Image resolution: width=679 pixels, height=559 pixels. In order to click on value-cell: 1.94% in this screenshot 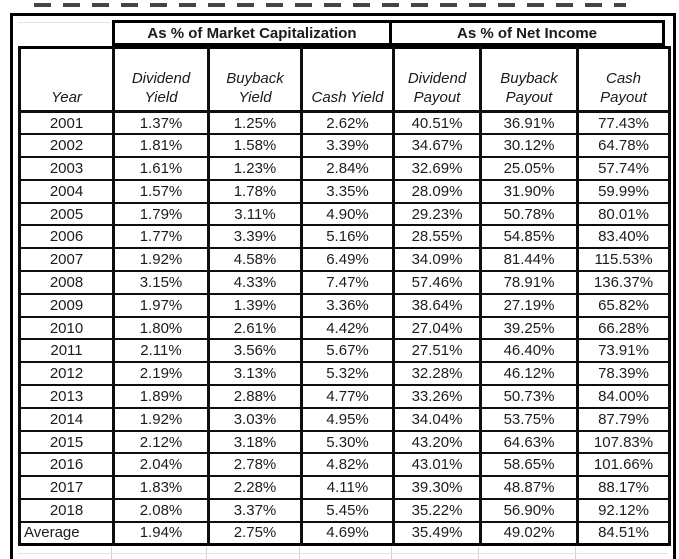, I will do `click(161, 533)`.